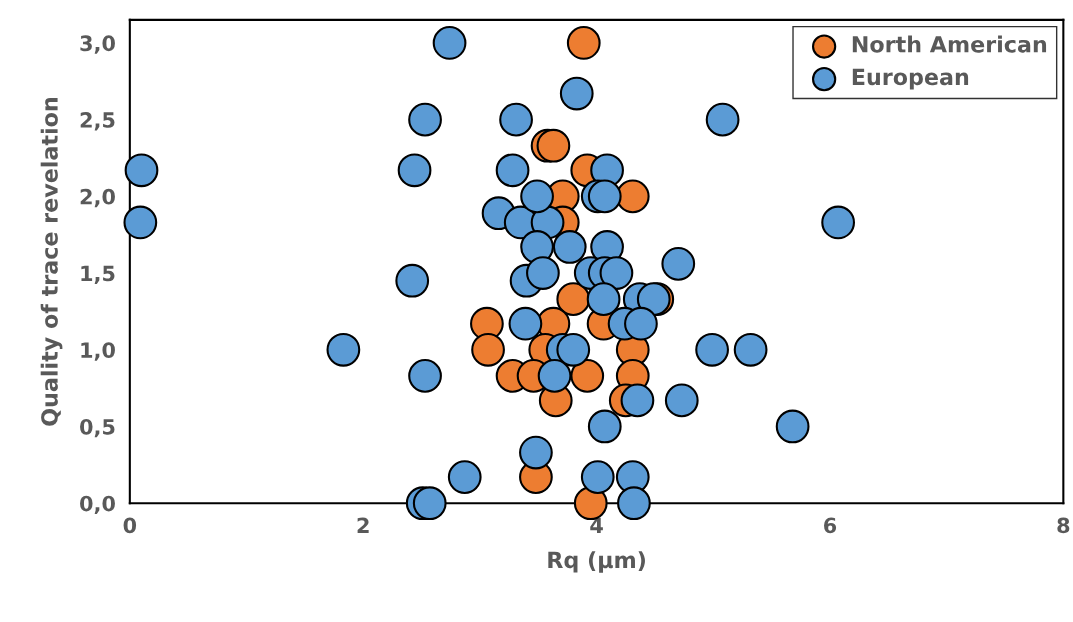  Describe the element at coordinates (1063, 525) in the screenshot. I see `x-tick-label: 8` at that location.